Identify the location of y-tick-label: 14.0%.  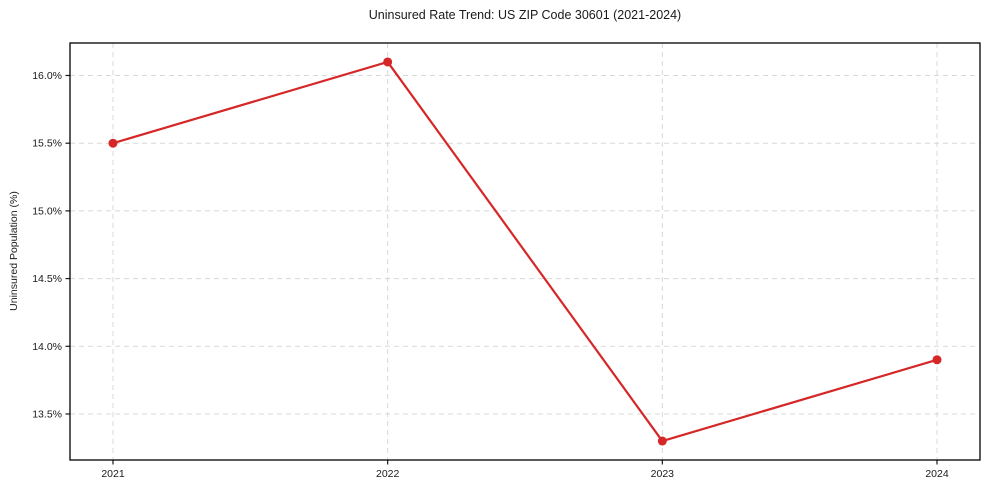
(47, 347).